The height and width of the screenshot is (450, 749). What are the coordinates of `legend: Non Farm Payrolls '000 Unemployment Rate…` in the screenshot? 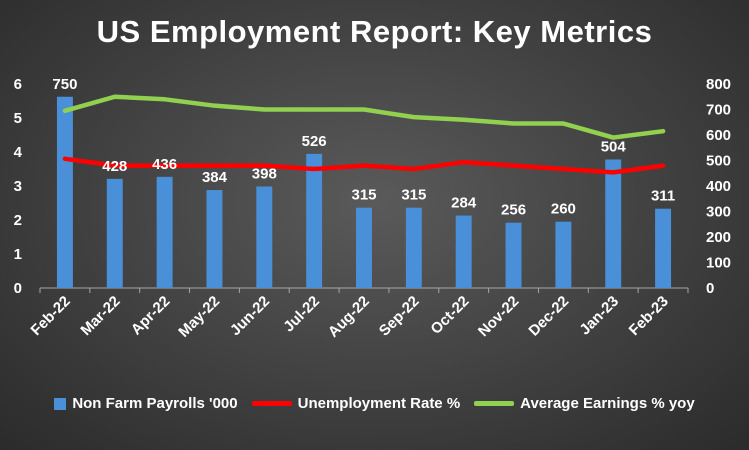 It's located at (374, 403).